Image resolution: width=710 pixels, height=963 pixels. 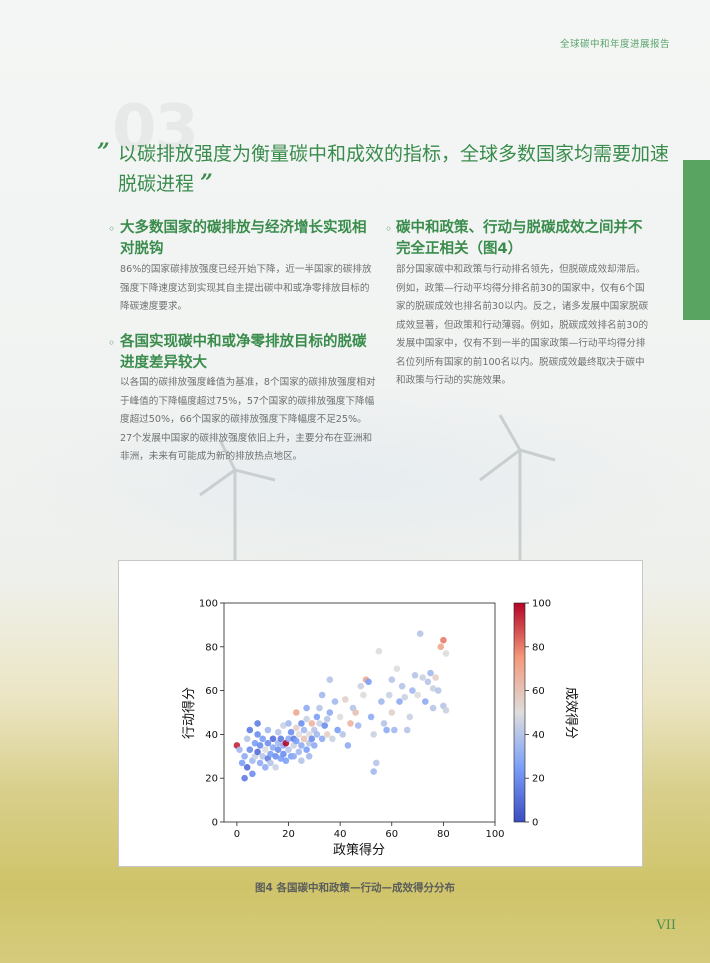 What do you see at coordinates (666, 925) in the screenshot?
I see `page-number: VII` at bounding box center [666, 925].